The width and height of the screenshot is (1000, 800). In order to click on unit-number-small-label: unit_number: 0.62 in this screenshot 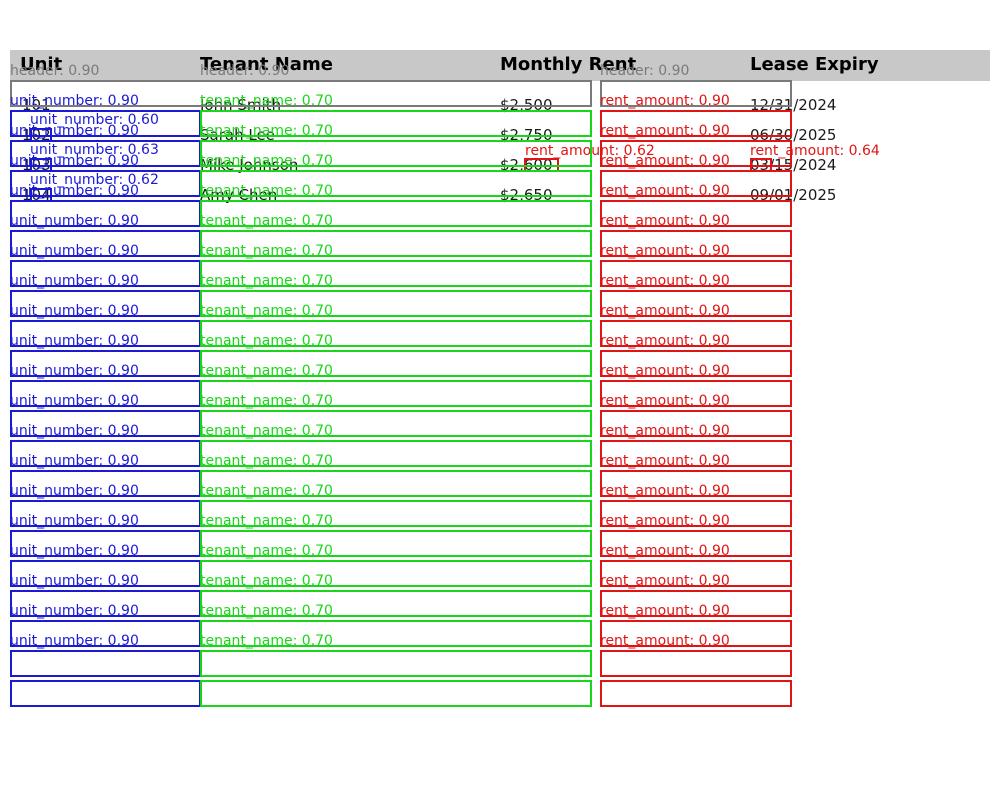, I will do `click(94, 180)`.